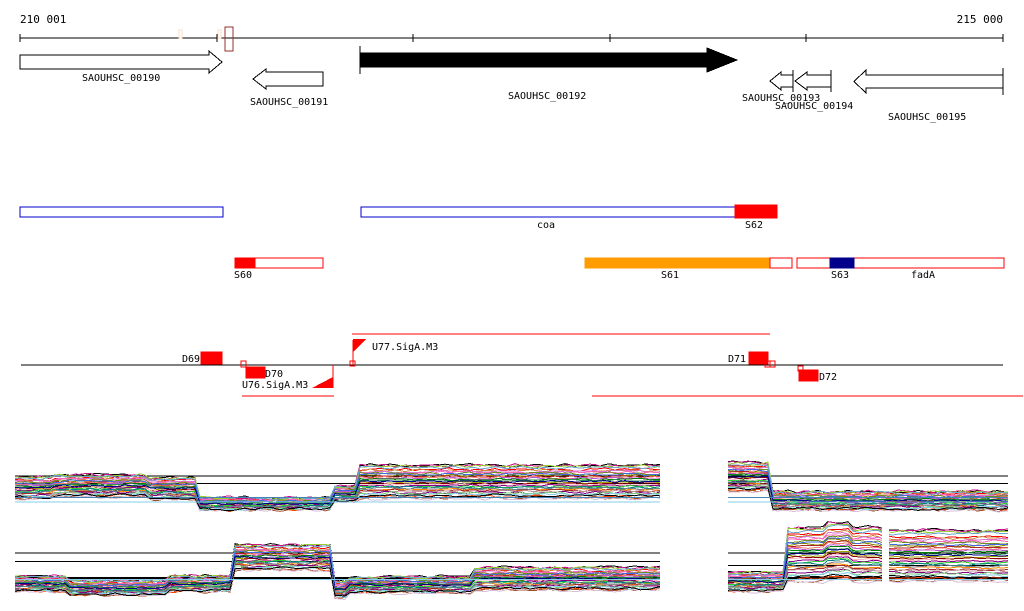 Image resolution: width=1024 pixels, height=611 pixels. What do you see at coordinates (289, 102) in the screenshot?
I see `gene-label: SAOUHSC_00191` at bounding box center [289, 102].